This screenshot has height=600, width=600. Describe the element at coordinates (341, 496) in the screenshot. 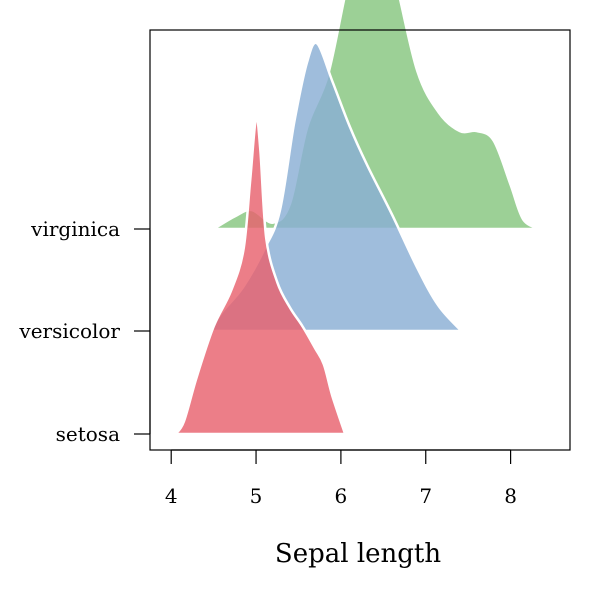

I see `x-tick-label-6: 6` at that location.